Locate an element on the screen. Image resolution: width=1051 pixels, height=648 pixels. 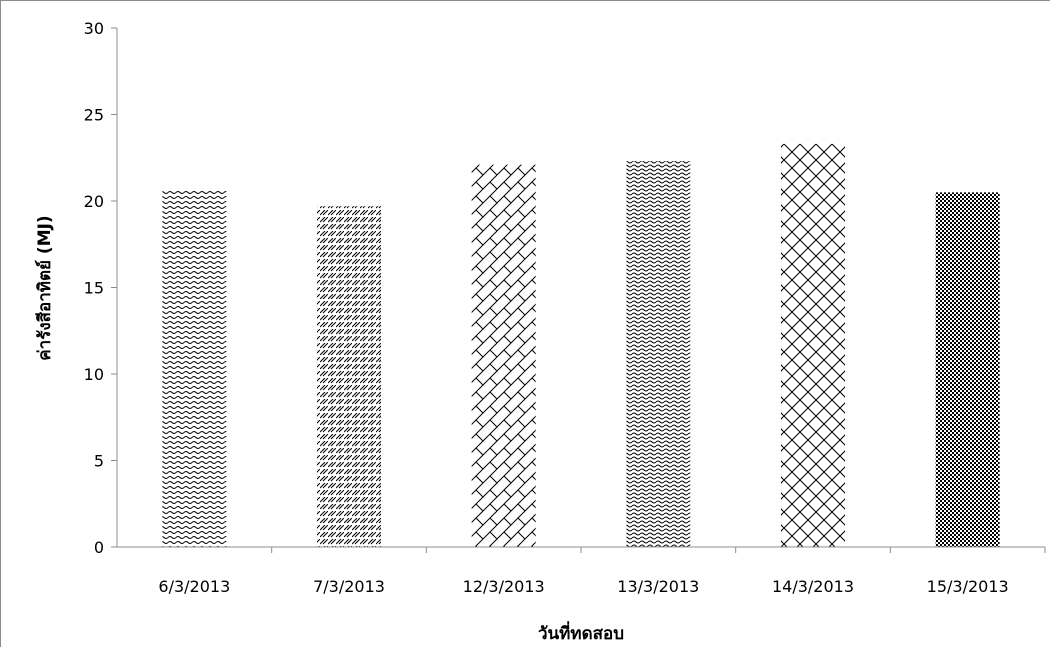
y-axis-ticks: 0 5 10 15 20 25 30 is located at coordinates (100, 288).